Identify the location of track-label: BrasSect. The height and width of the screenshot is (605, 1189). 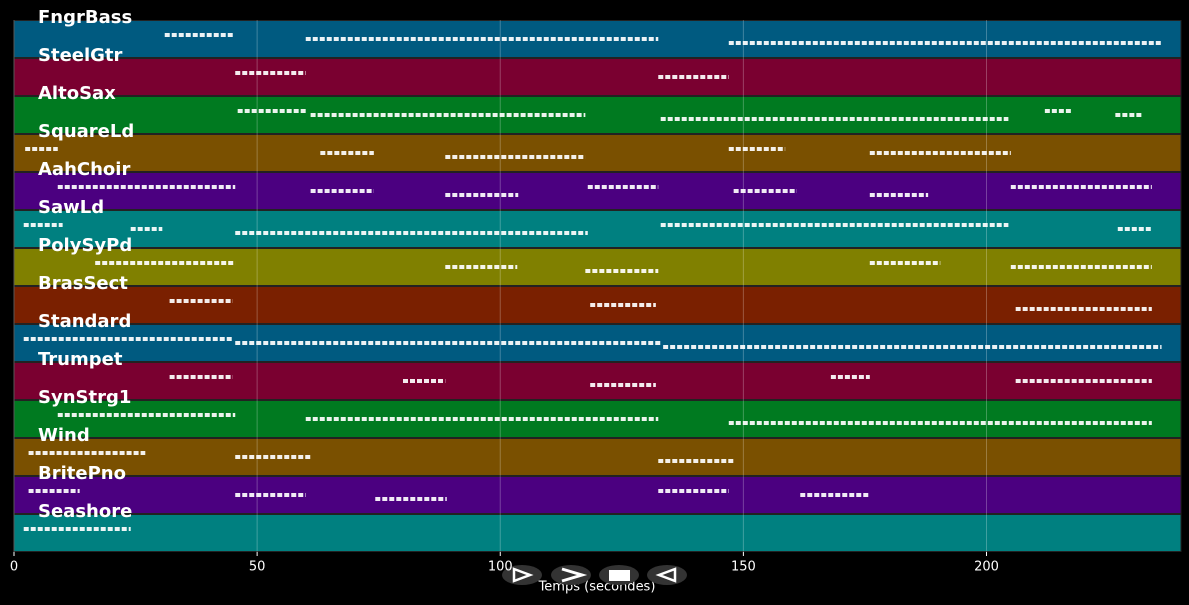
(83, 283).